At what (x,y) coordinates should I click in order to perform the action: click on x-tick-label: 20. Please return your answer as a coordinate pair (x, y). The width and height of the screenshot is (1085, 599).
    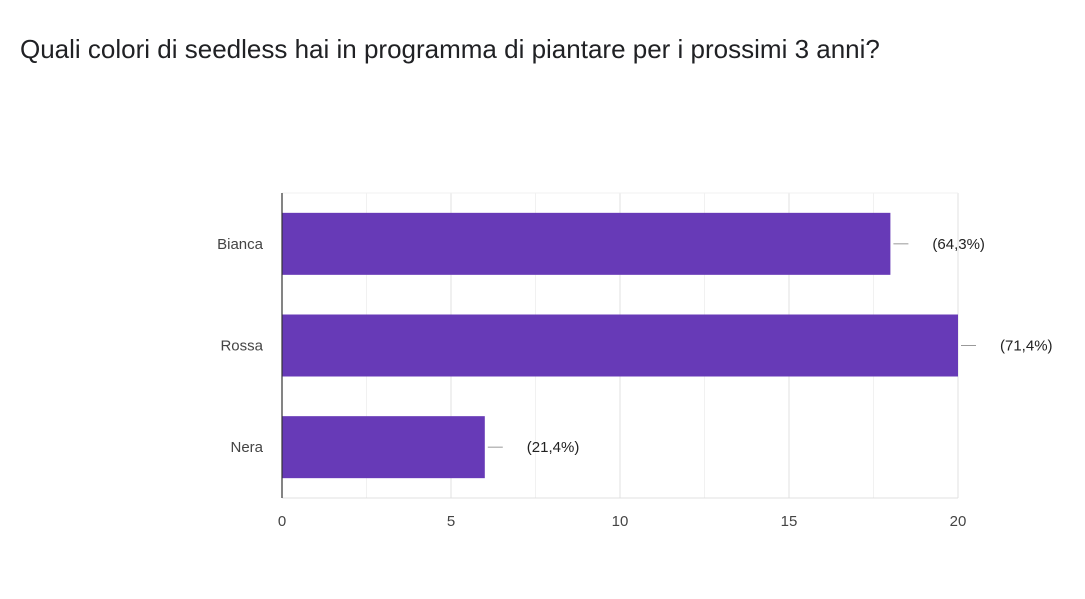
    Looking at the image, I should click on (958, 521).